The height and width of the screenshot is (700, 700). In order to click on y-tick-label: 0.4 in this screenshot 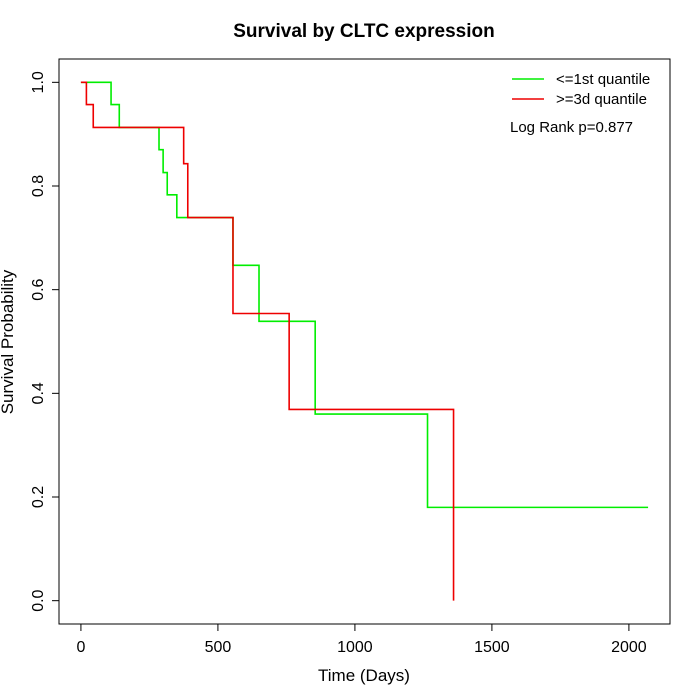, I will do `click(38, 393)`.